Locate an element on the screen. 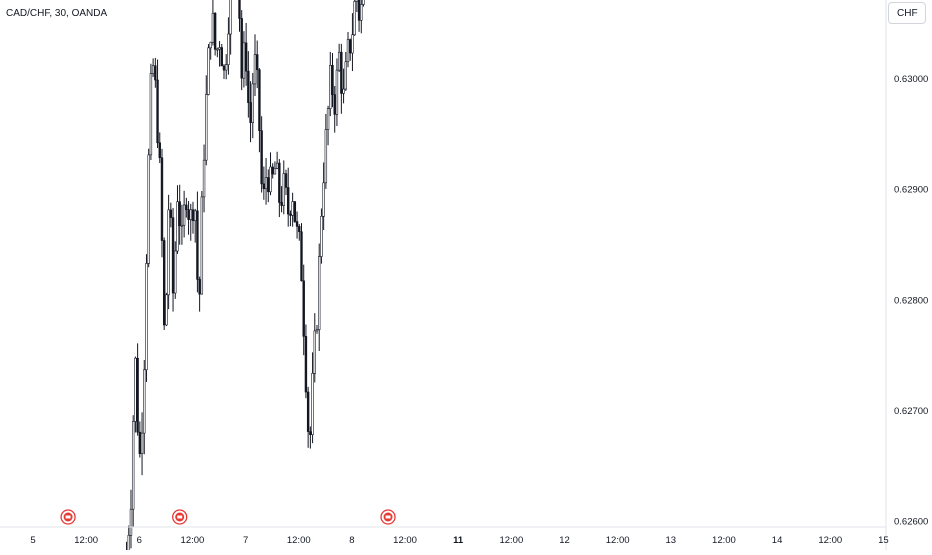  time-tick-label: 5 is located at coordinates (32, 540).